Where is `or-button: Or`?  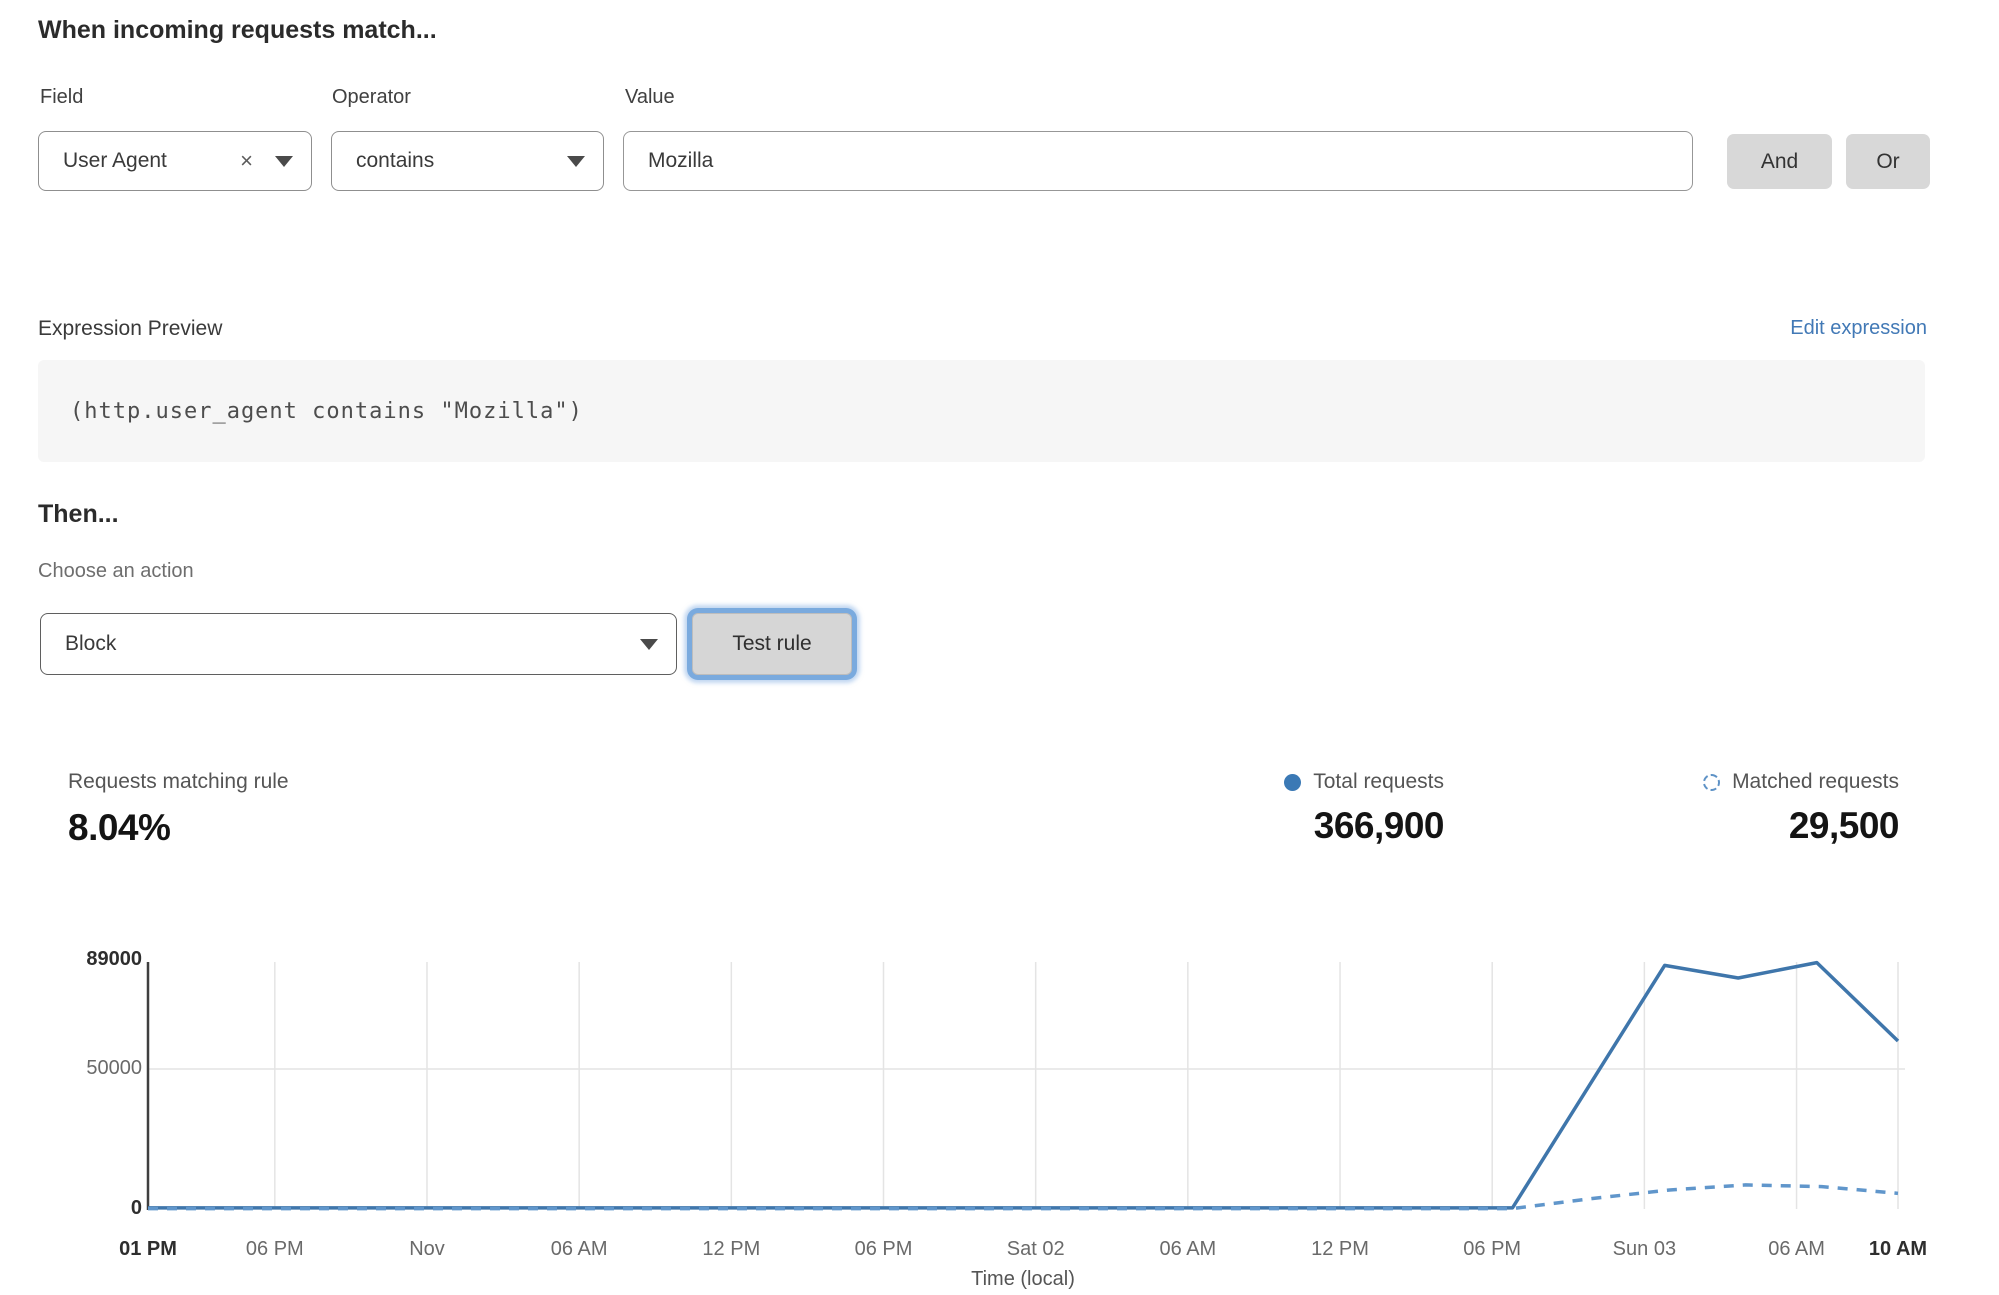 or-button: Or is located at coordinates (1888, 161).